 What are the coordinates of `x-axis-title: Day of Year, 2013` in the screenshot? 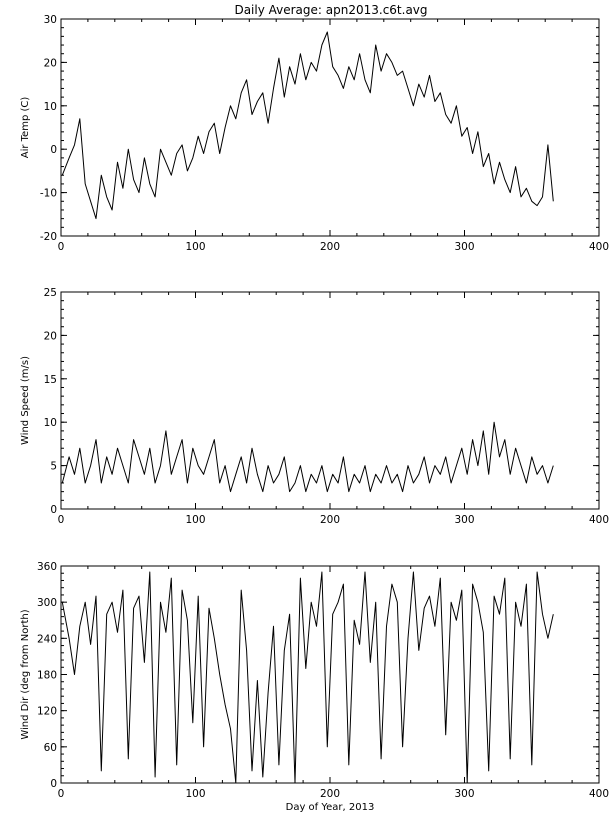 It's located at (330, 807).